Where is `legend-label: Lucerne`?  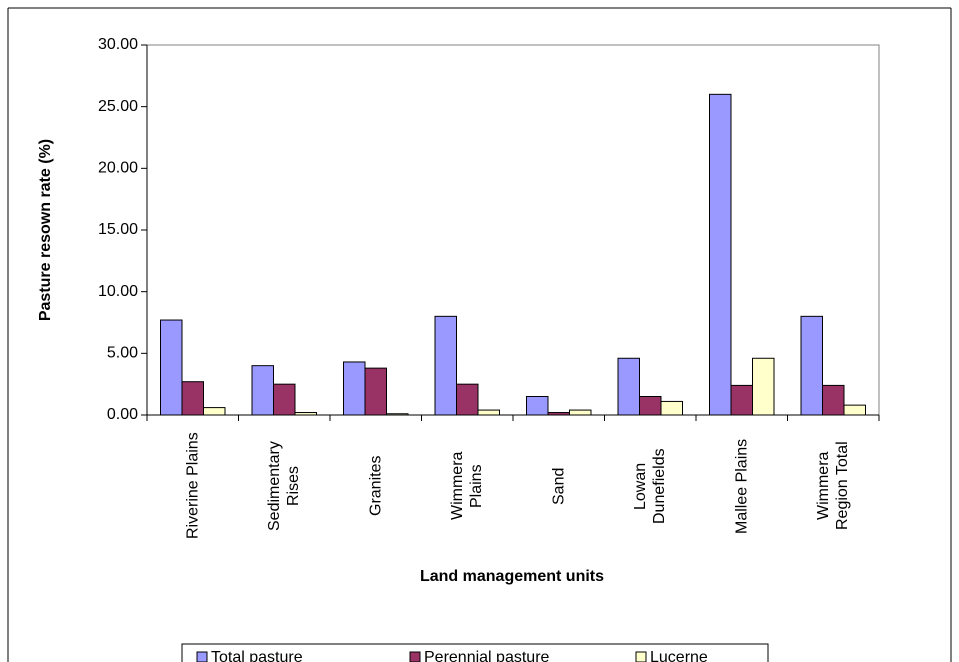
legend-label: Lucerne is located at coordinates (679, 655).